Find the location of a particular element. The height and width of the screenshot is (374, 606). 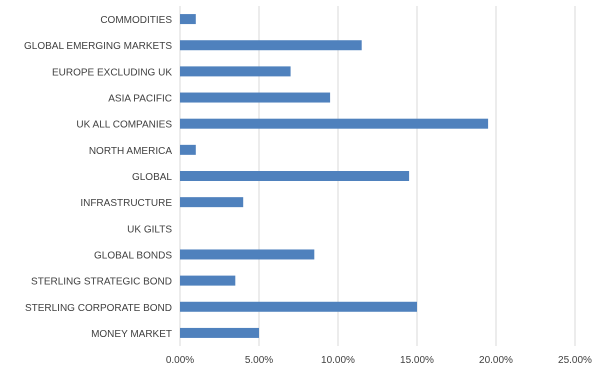

category-label: STERLING STRATEGIC BOND is located at coordinates (101, 282).